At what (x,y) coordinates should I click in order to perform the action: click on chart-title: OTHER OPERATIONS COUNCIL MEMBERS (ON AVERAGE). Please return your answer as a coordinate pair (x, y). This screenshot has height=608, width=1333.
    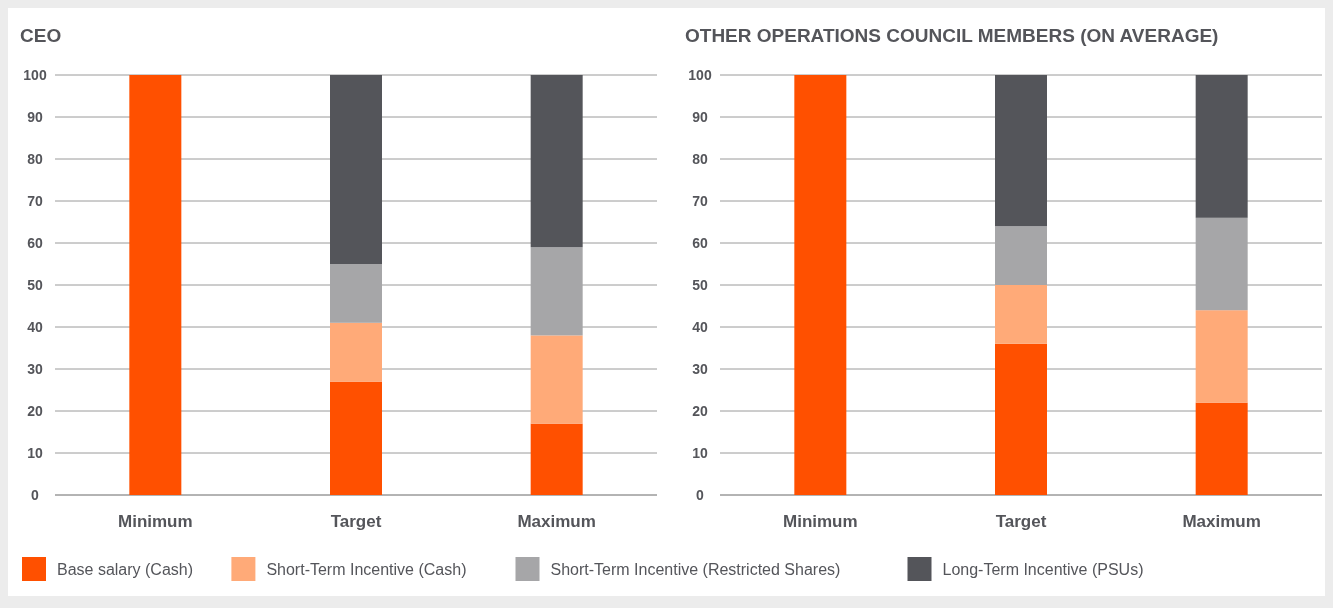
    Looking at the image, I should click on (952, 35).